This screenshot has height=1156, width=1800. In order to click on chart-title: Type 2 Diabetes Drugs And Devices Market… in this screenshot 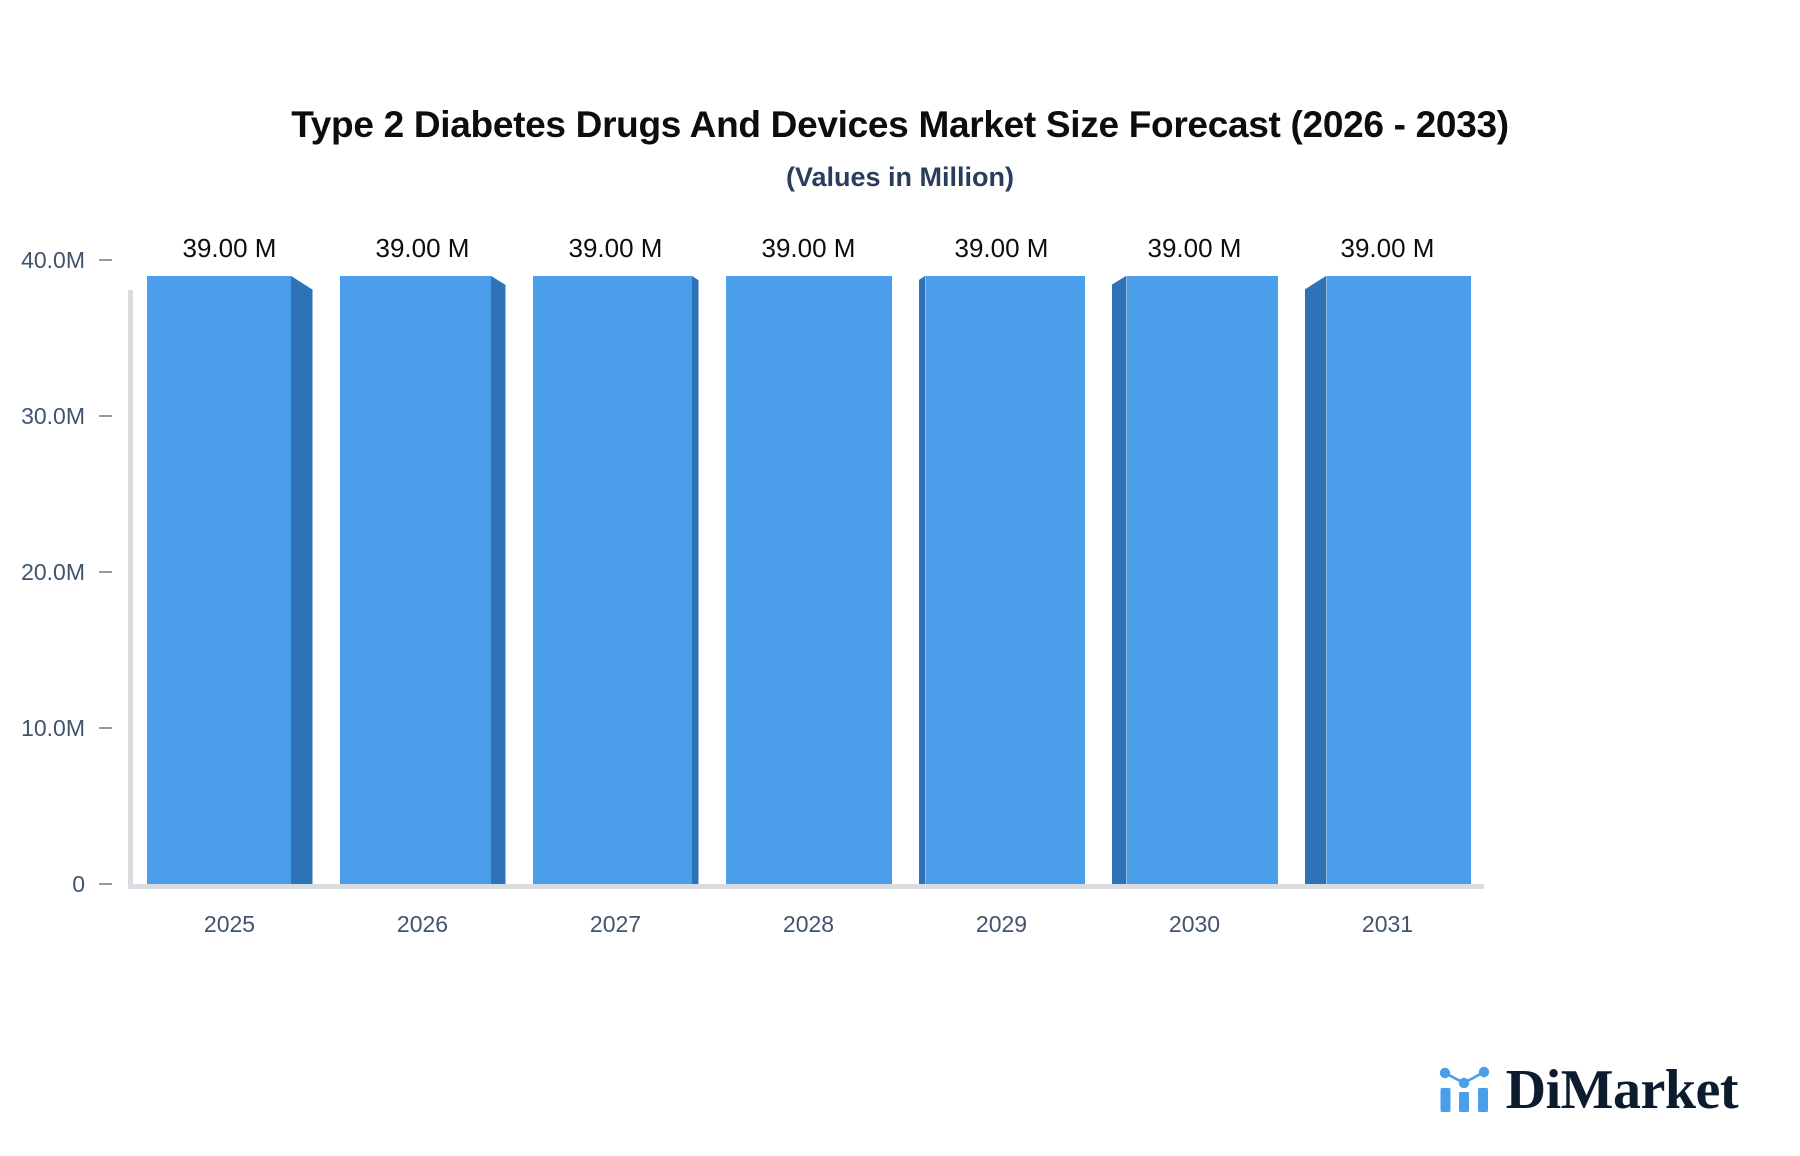, I will do `click(900, 124)`.